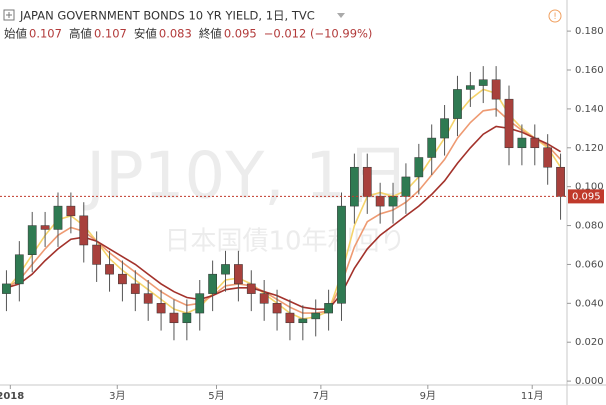  I want to click on alert-icon-mark: !, so click(555, 17).